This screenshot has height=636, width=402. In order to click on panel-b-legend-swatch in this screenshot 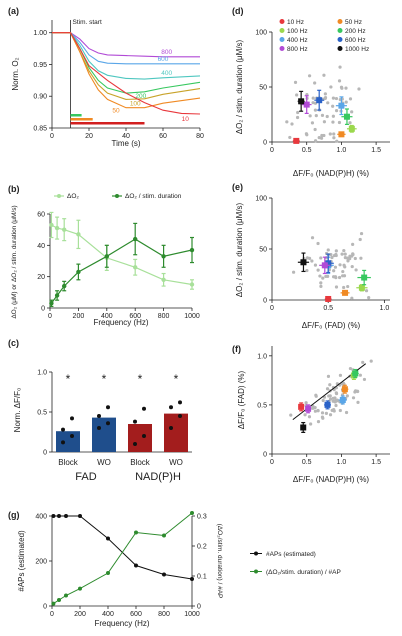, I will do `click(117, 196)`.